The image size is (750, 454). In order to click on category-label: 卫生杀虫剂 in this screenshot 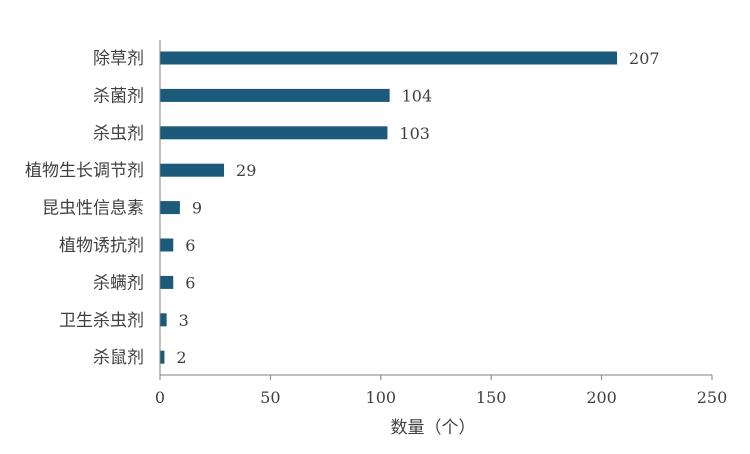, I will do `click(101, 321)`.